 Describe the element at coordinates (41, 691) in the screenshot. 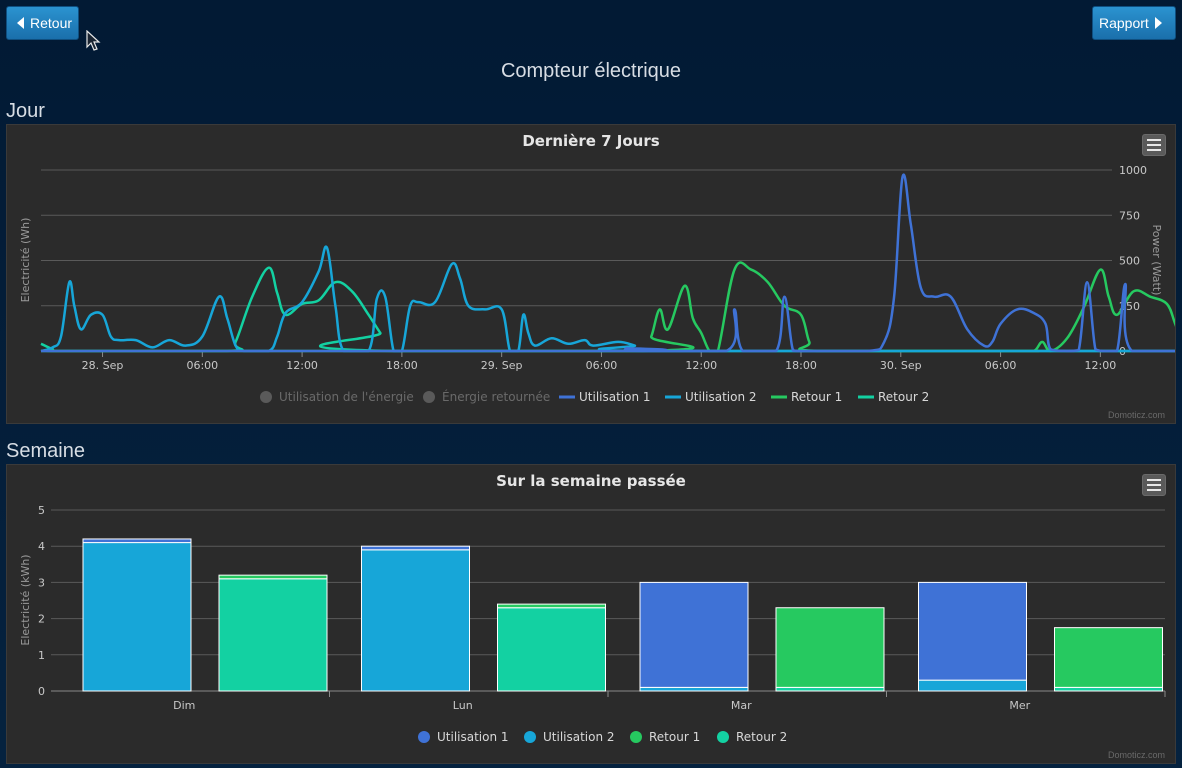

I see `y-tick-label: 0` at that location.